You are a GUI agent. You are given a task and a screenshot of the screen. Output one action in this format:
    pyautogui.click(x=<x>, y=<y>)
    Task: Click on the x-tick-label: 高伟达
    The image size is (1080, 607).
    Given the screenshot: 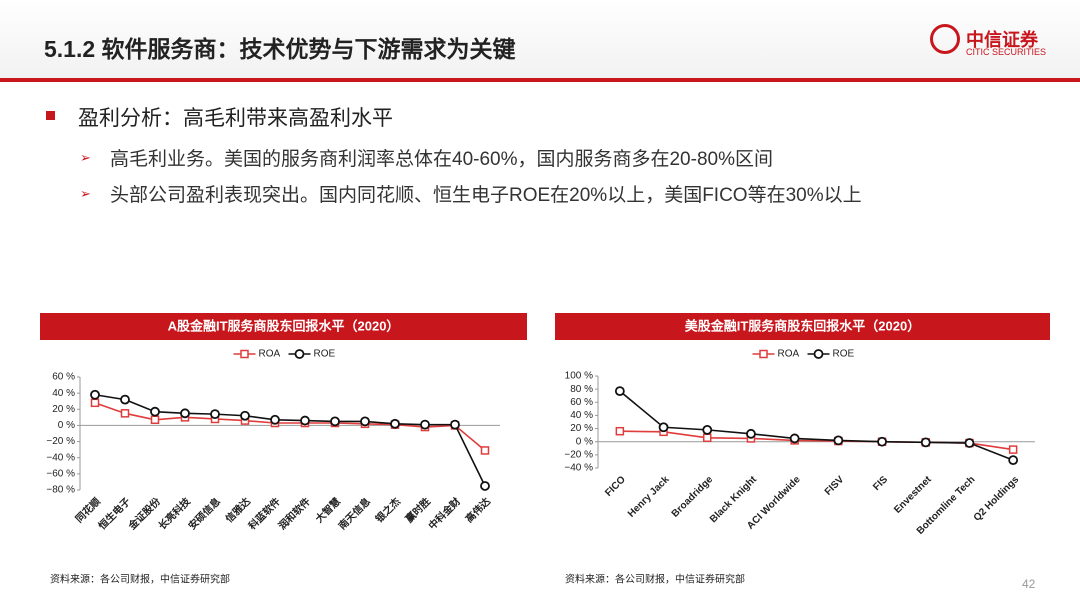 What is the action you would take?
    pyautogui.click(x=478, y=510)
    